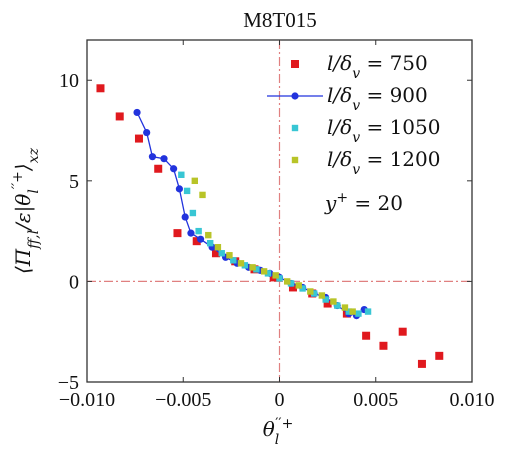 The image size is (515, 452). Describe the element at coordinates (183, 400) in the screenshot. I see `x-tick-label: −0.005` at that location.